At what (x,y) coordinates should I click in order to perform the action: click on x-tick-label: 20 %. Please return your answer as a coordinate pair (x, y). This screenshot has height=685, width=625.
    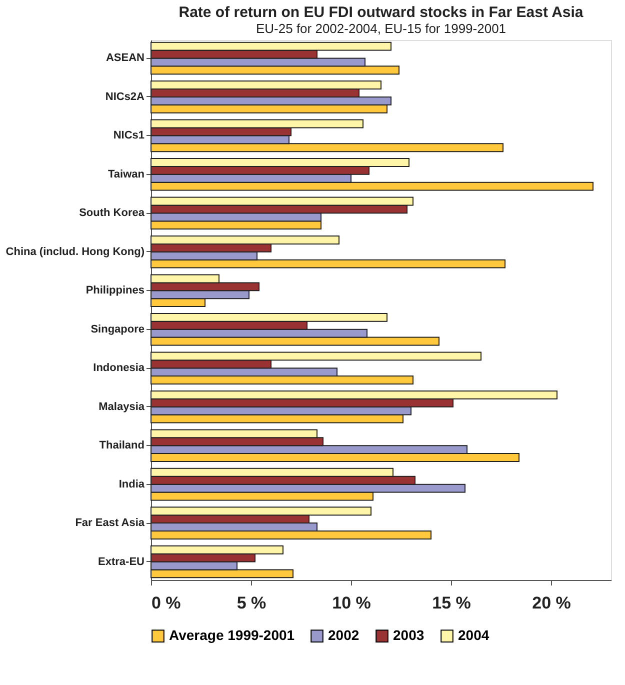
    Looking at the image, I should click on (551, 603).